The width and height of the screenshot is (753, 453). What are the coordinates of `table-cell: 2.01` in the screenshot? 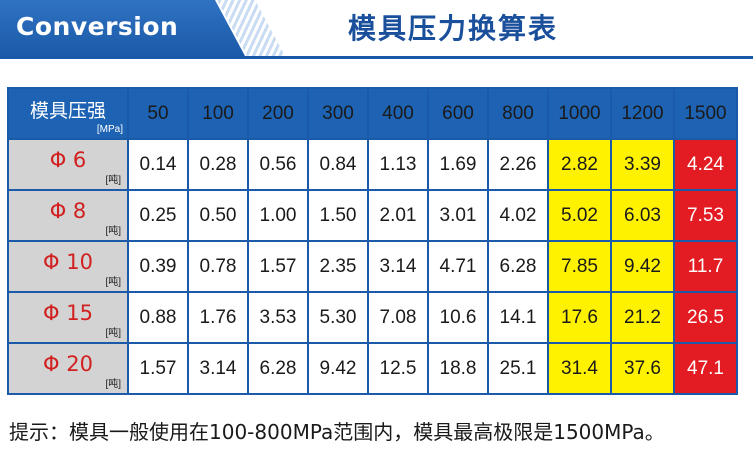 It's located at (398, 215).